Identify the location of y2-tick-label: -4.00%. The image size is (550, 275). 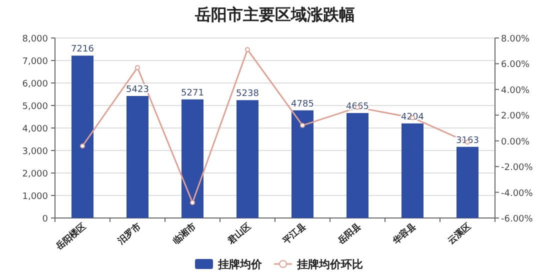
(517, 193).